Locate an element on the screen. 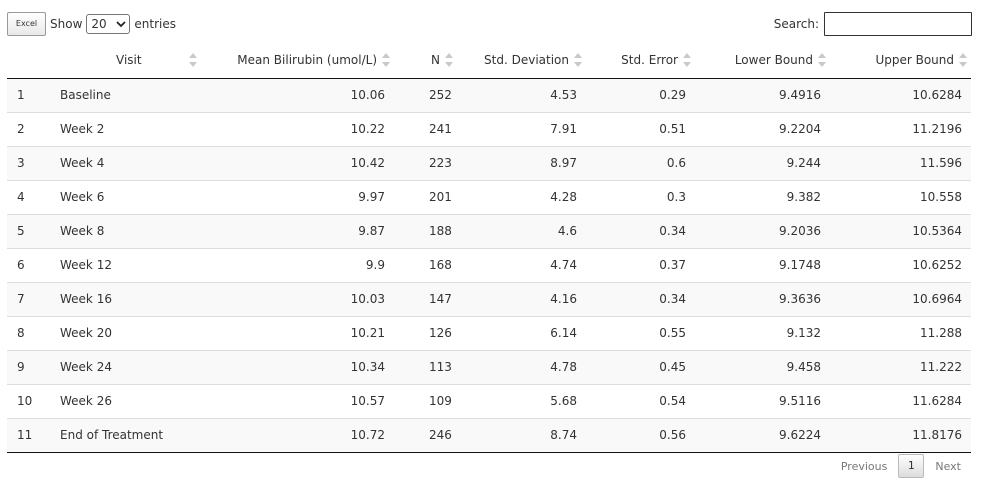 The width and height of the screenshot is (986, 485). cell-n: 109 is located at coordinates (433, 400).